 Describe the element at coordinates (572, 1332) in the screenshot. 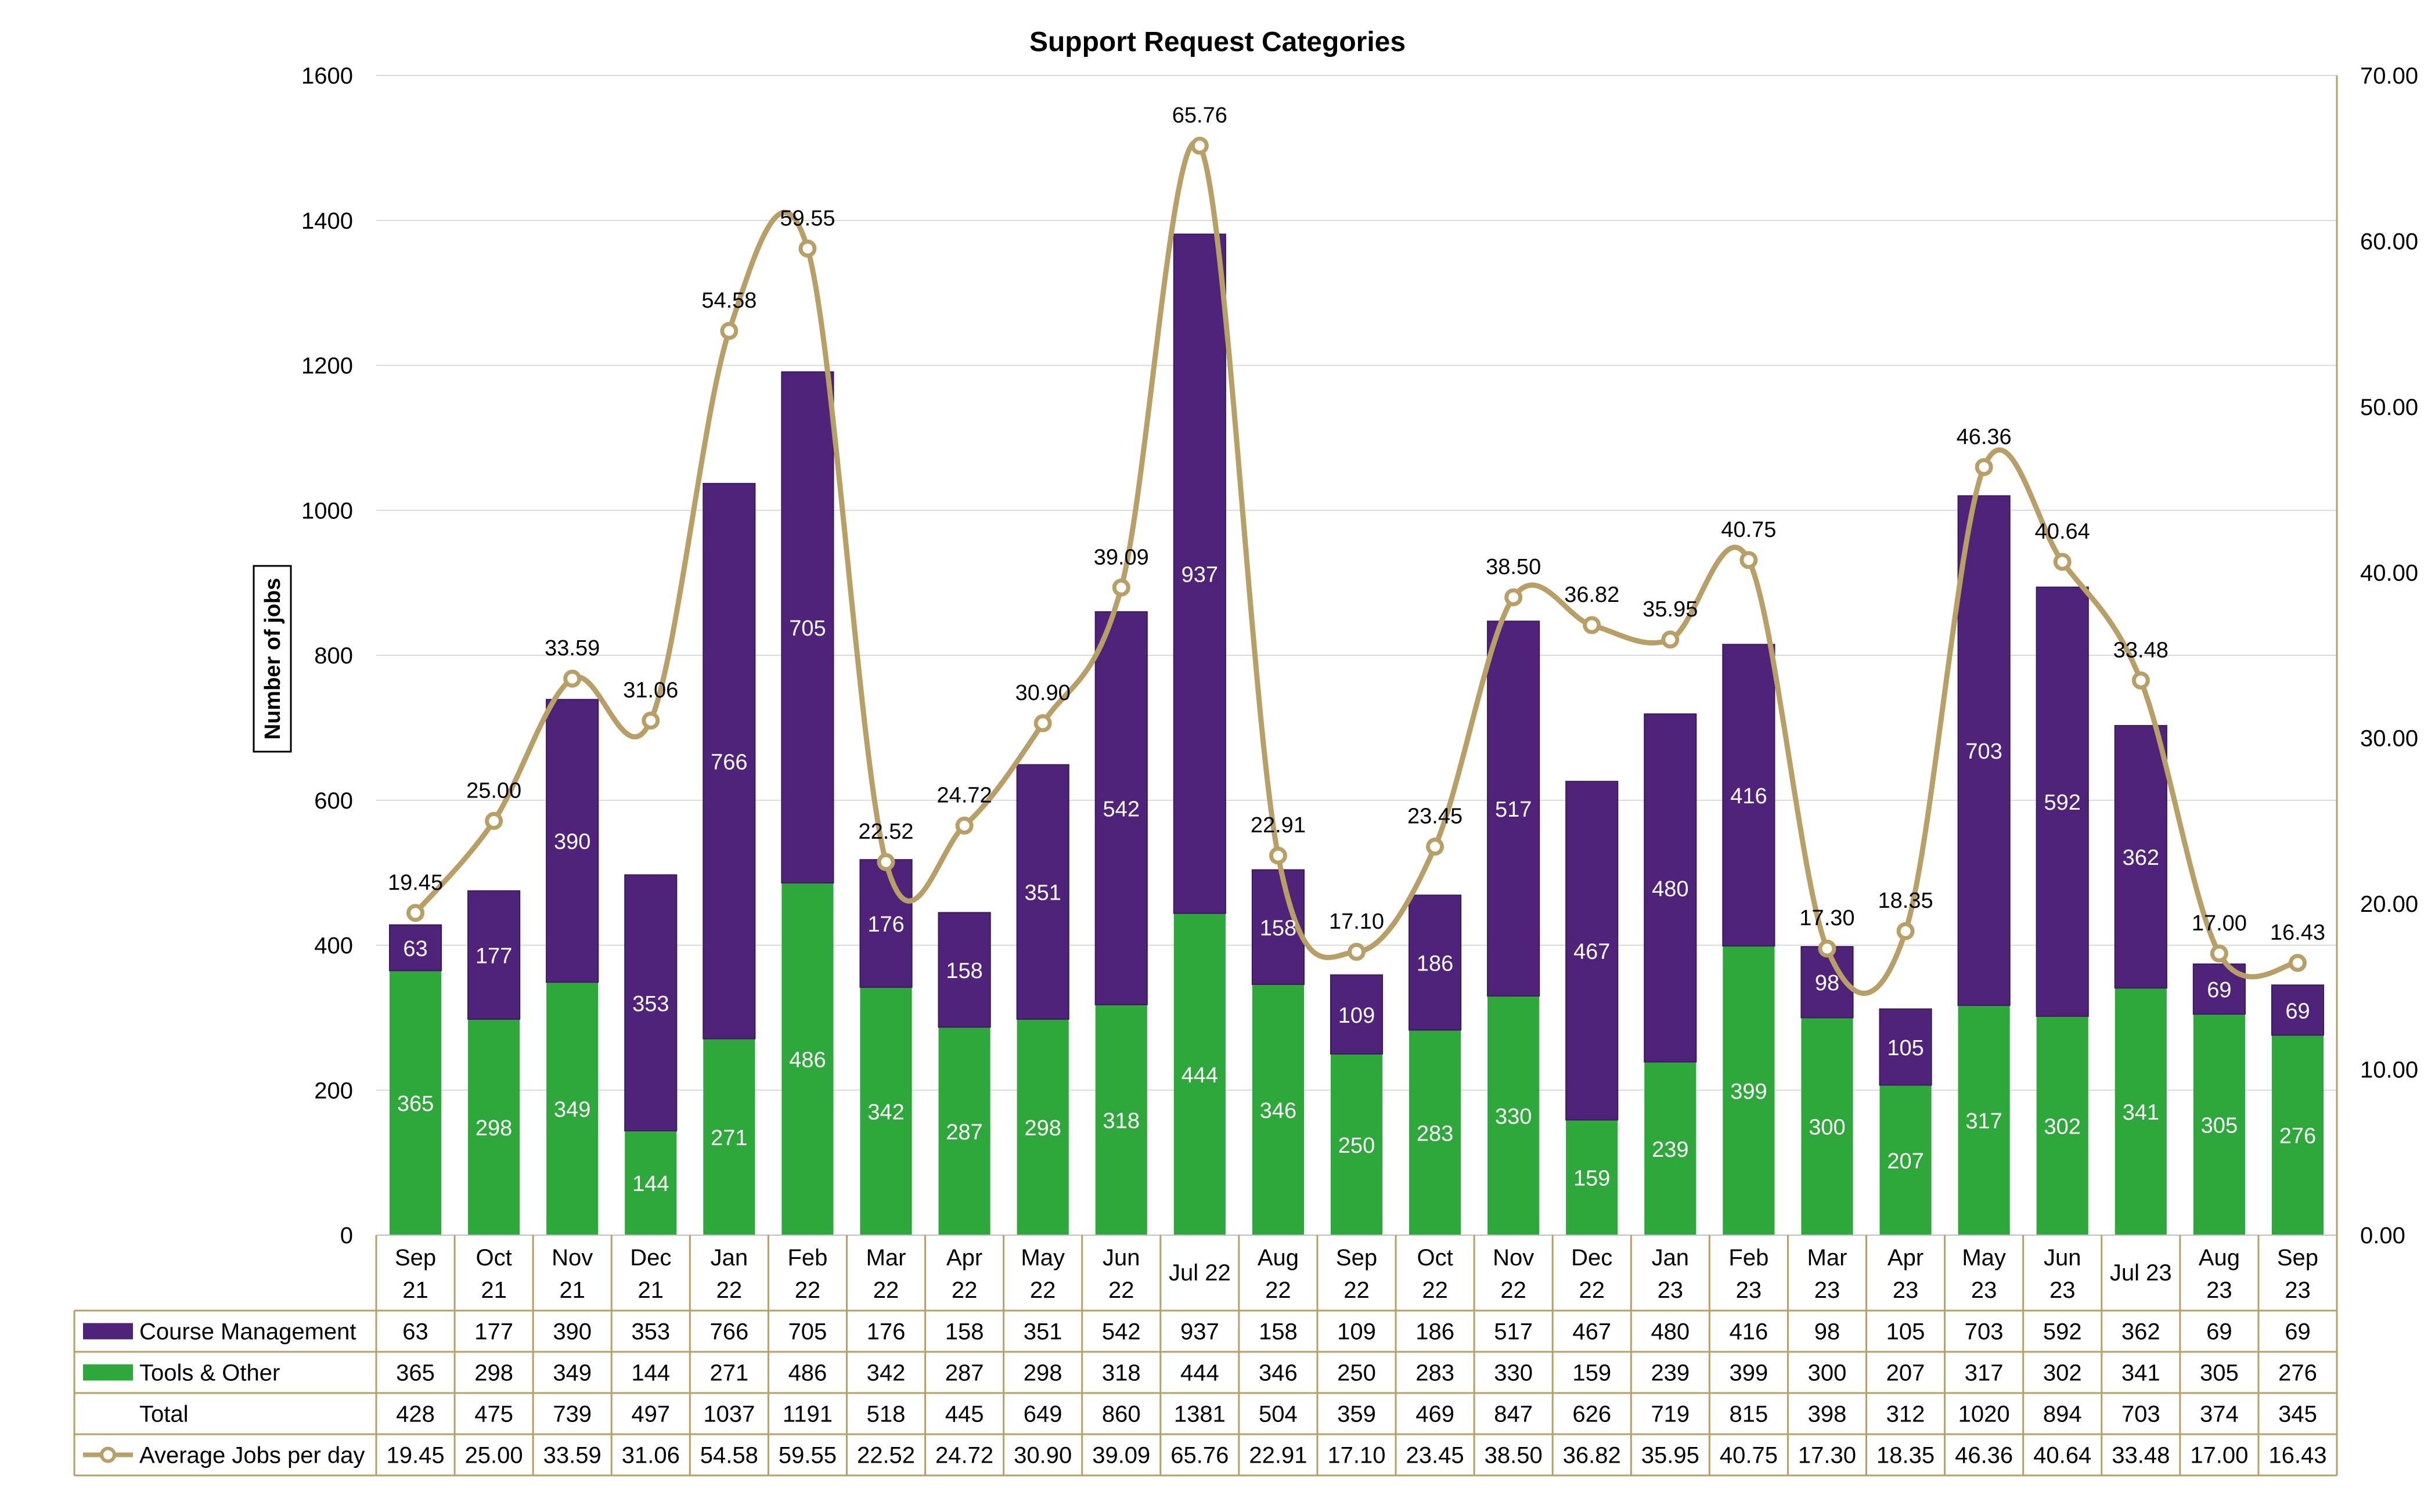

I see `table-cell: 390` at that location.